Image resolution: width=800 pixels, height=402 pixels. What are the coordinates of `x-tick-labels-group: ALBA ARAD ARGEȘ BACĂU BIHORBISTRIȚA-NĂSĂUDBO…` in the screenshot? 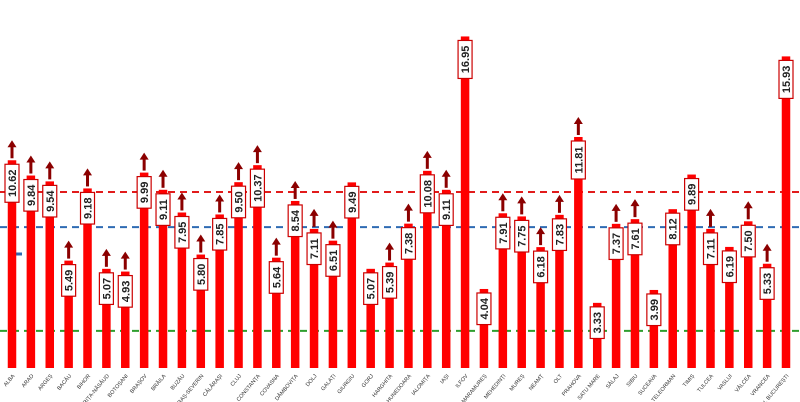 It's located at (397, 387).